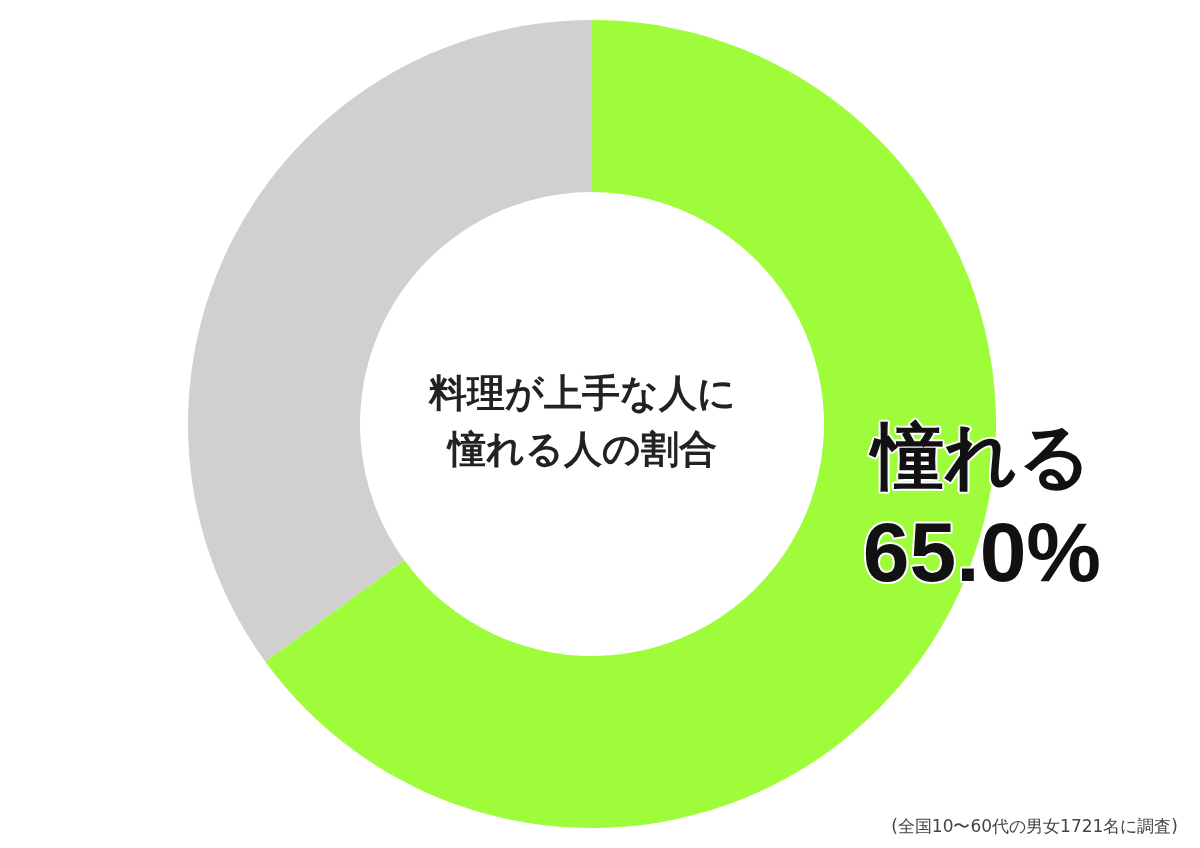 This screenshot has height=848, width=1200. Describe the element at coordinates (1034, 826) in the screenshot. I see `text: (全国10〜60代の男女1721名に調査)` at that location.